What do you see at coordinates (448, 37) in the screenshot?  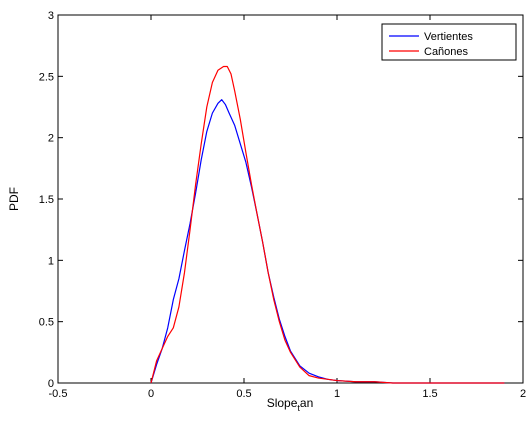 I see `legend-label-vertientes: Vertientes` at bounding box center [448, 37].